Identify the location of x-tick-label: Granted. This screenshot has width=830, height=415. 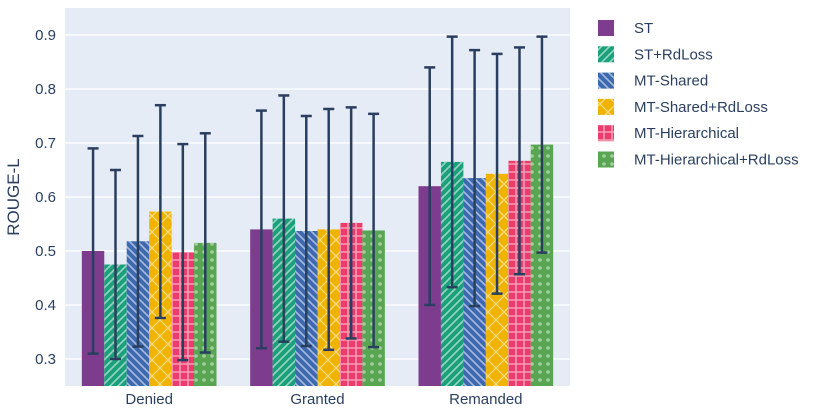
(317, 399).